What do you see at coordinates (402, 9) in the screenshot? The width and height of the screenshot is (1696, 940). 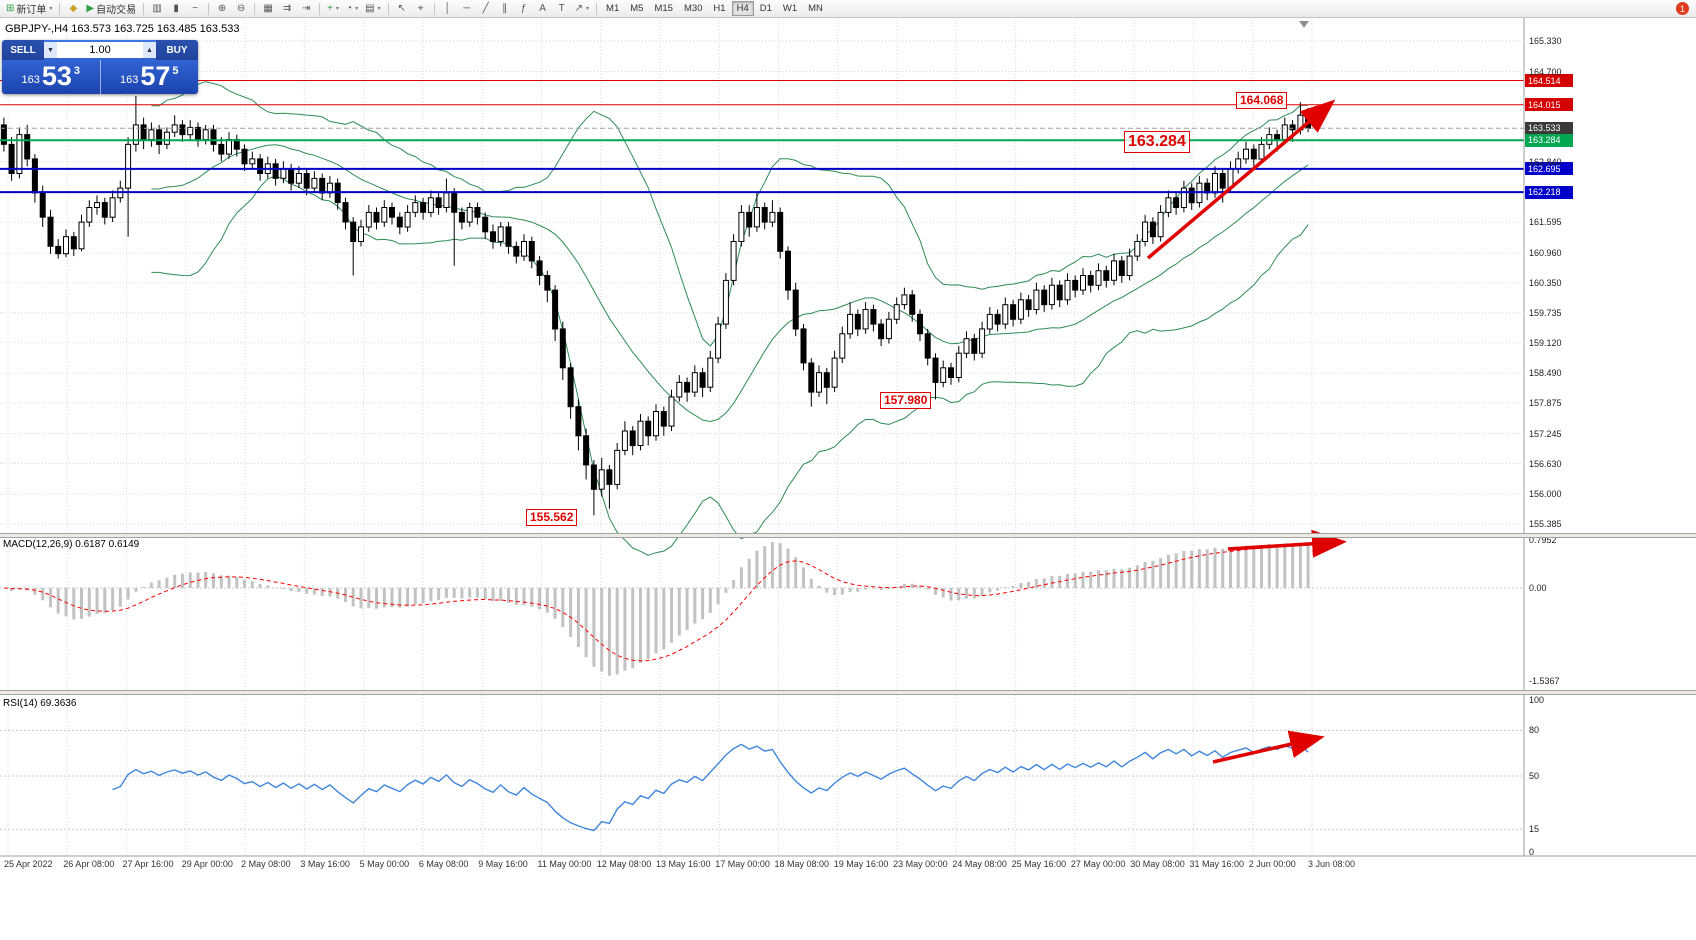 I see `cursor-button: ↖` at bounding box center [402, 9].